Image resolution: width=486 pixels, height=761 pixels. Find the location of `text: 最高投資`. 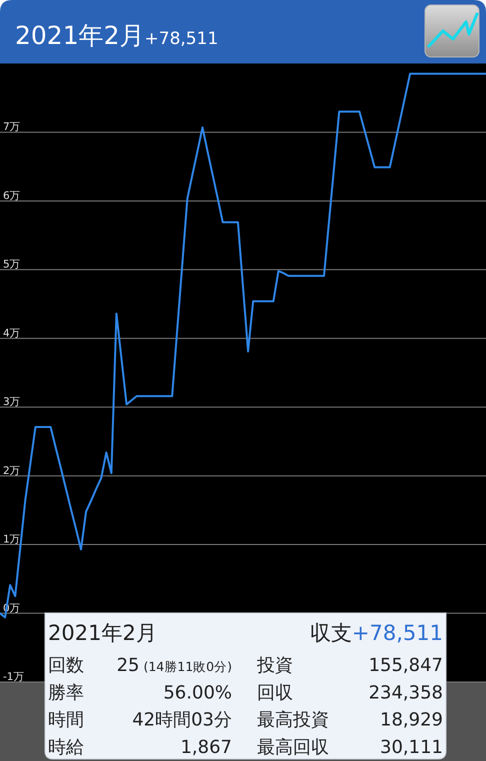

text: 最高投資 is located at coordinates (293, 720).